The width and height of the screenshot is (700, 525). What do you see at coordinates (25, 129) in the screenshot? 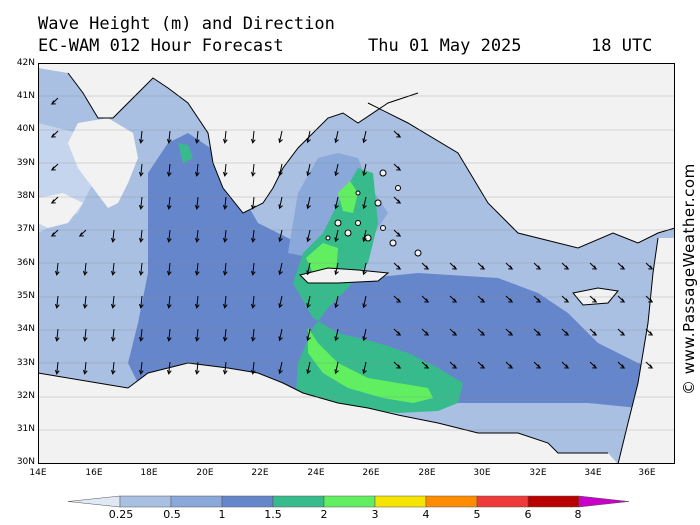
I see `lat-label: 40N` at bounding box center [25, 129].